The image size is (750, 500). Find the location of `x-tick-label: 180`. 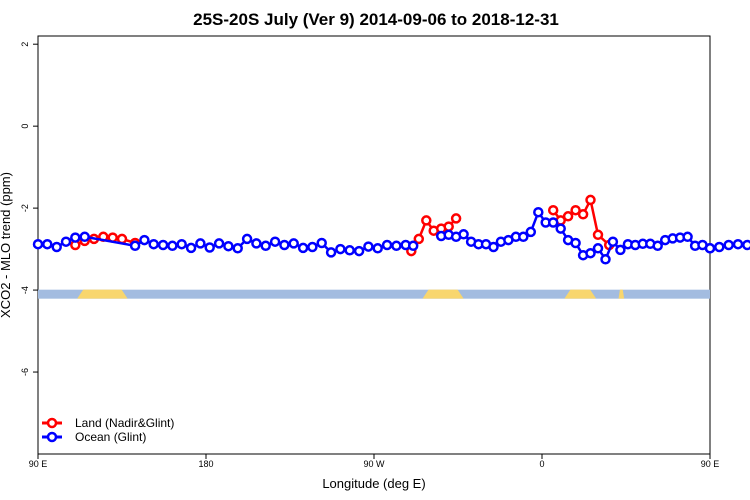

x-tick-label: 180 is located at coordinates (205, 464).